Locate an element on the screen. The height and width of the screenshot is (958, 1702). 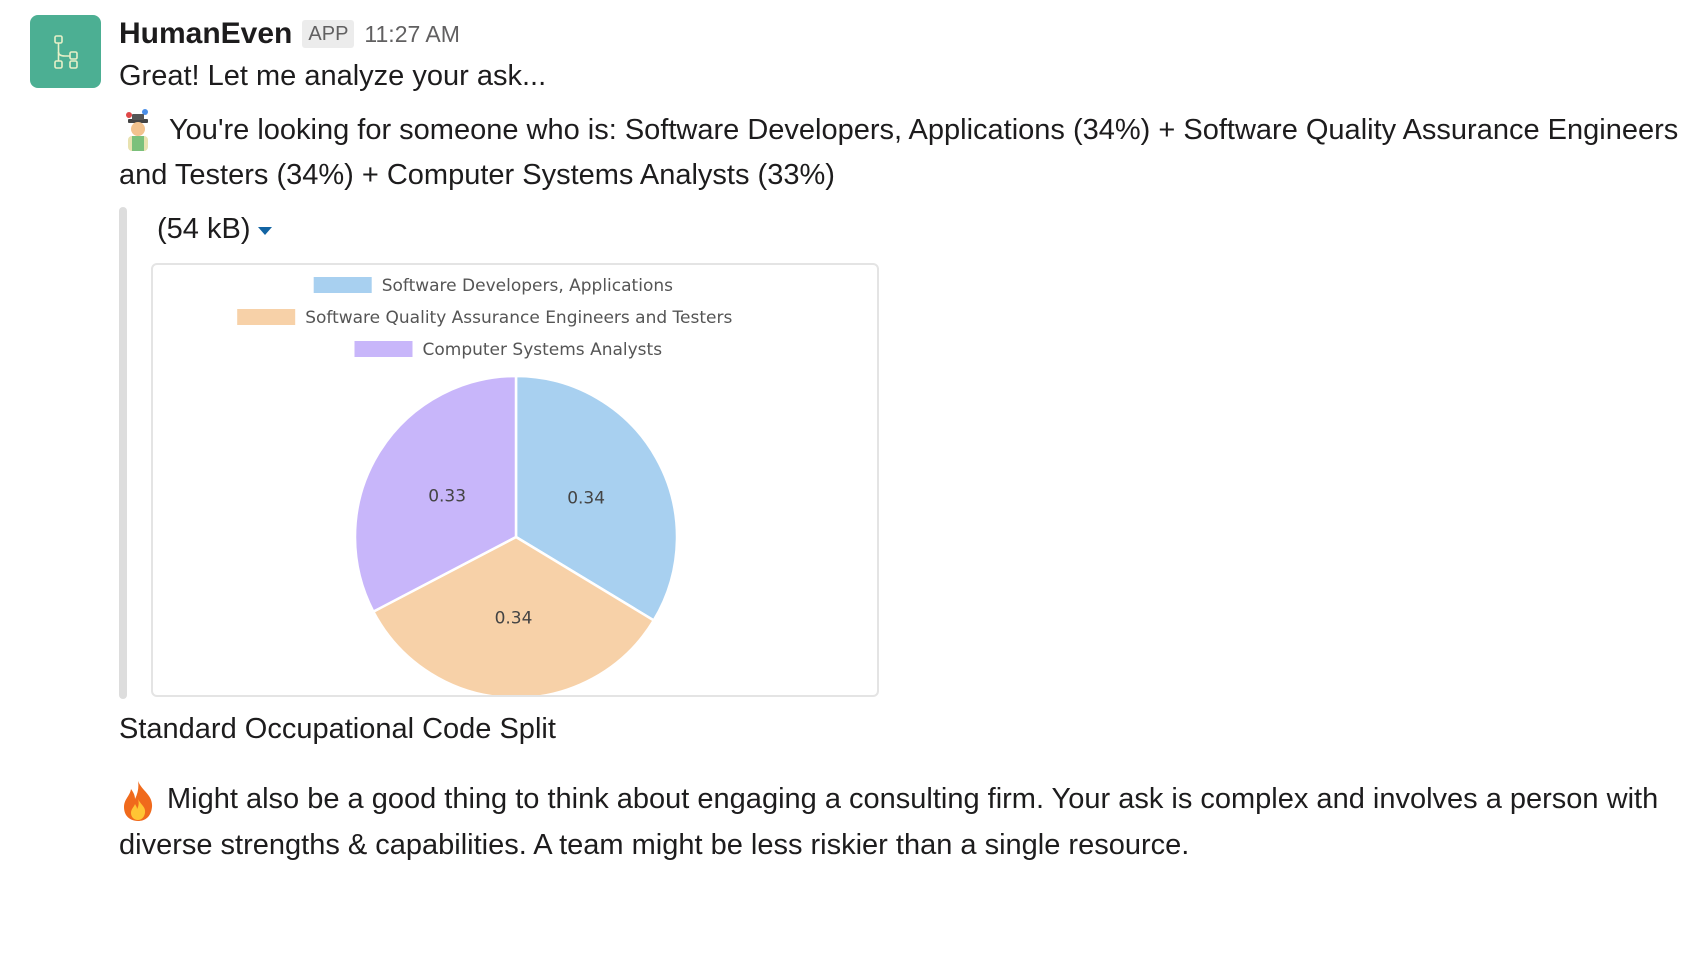
slice-value-label: 0.33 is located at coordinates (447, 497).